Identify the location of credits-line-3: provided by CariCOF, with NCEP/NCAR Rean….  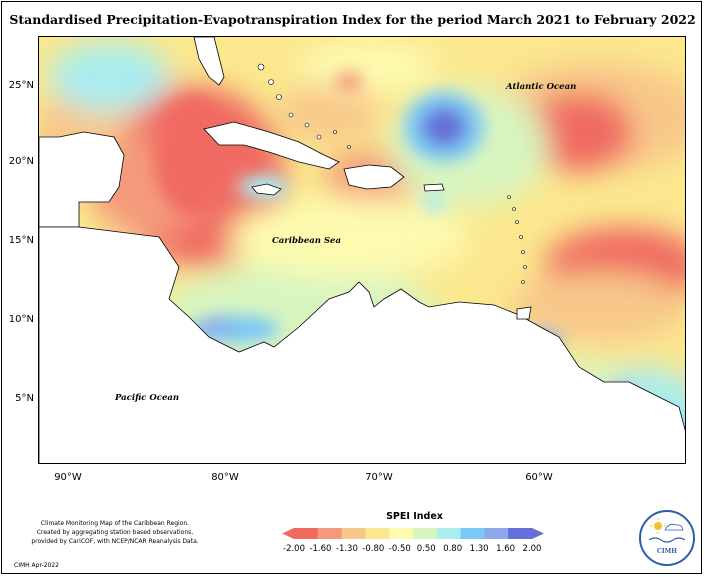
(115, 541).